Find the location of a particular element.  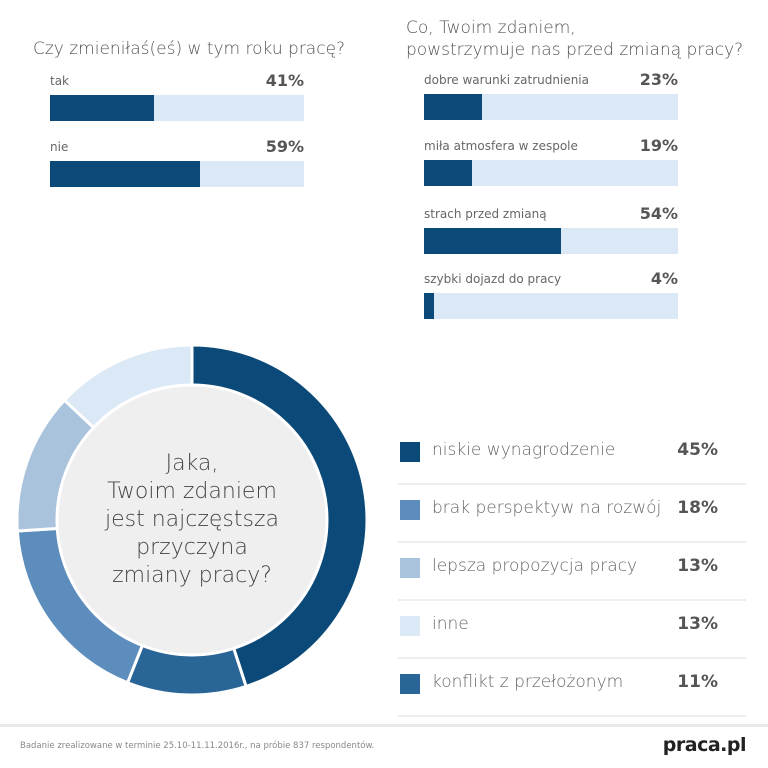

praca-logo: praca.pl is located at coordinates (704, 745).